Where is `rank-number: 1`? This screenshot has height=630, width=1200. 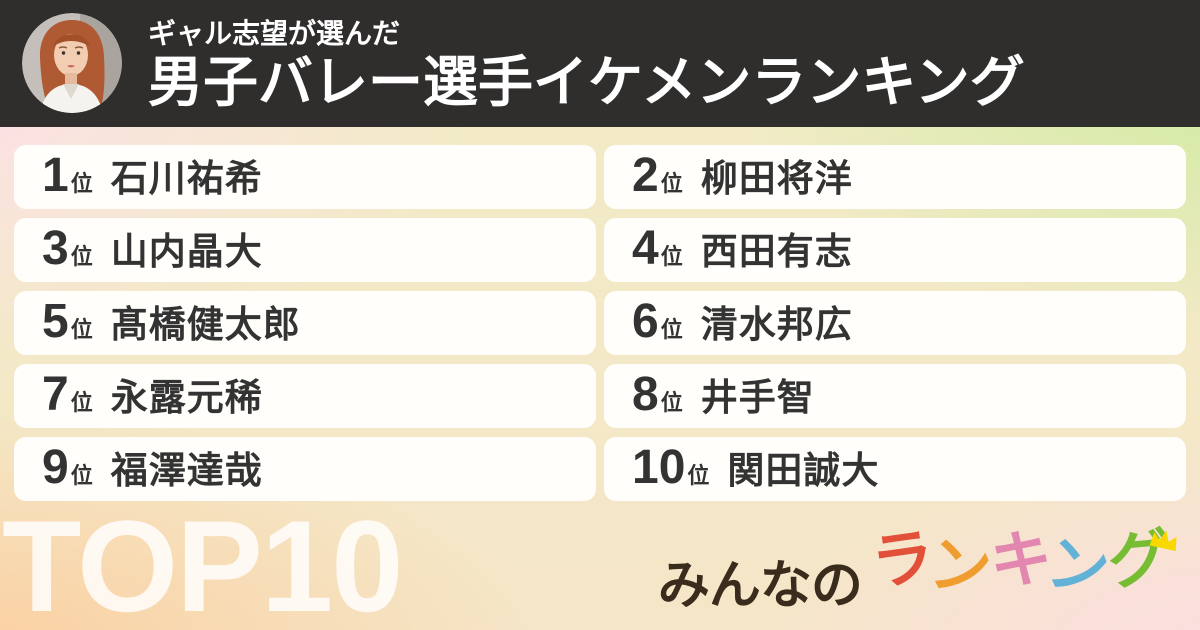
rank-number: 1 is located at coordinates (55, 175).